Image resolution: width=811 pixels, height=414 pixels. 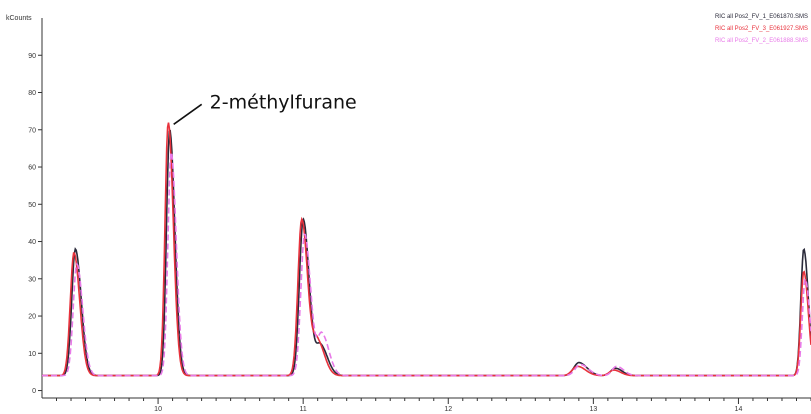 I want to click on legend-entry-2: RIC all Pos2_FV_3_E061927.SMS, so click(x=761, y=29).